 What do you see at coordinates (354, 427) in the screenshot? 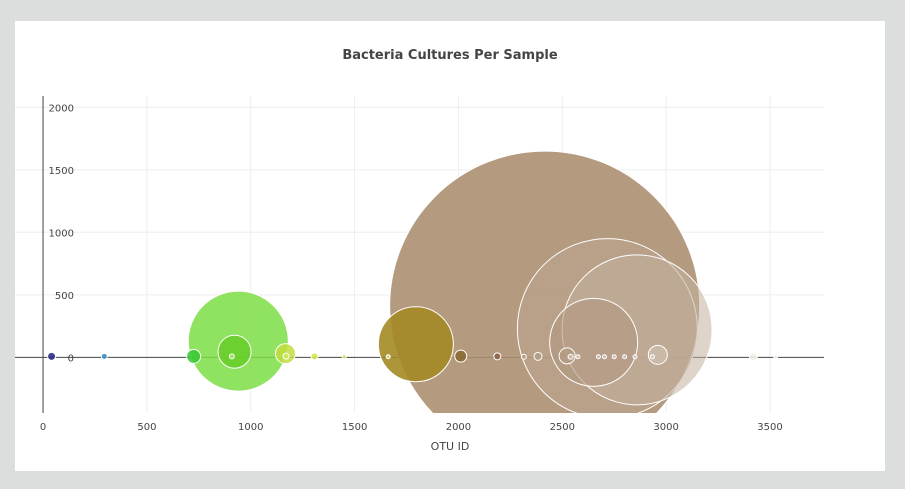
I see `x-tick-label: 1500` at bounding box center [354, 427].